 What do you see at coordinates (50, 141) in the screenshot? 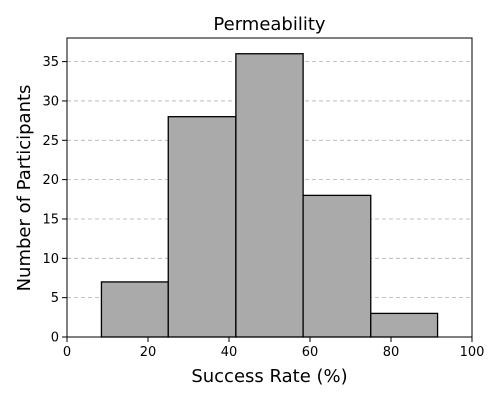
I see `y-tick-label-25: 25` at bounding box center [50, 141].